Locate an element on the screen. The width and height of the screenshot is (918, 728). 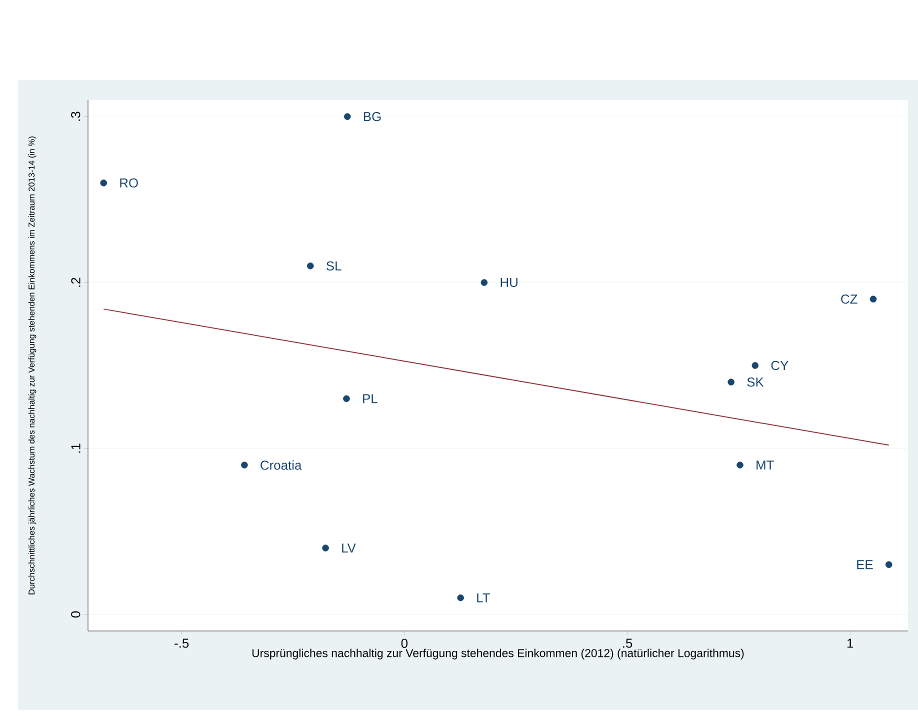
x-tick-label: 1 is located at coordinates (850, 643).